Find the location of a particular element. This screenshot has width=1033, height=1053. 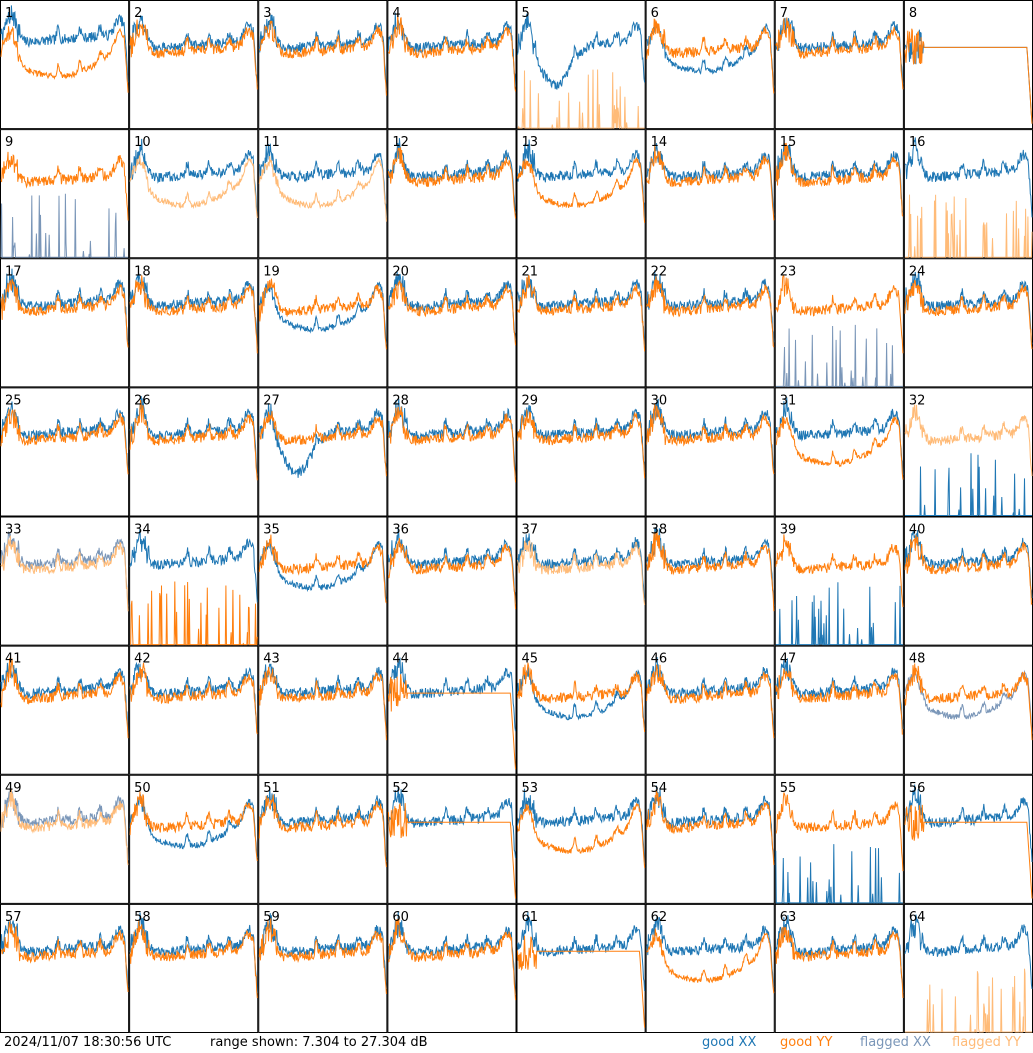

panel-17: 17 is located at coordinates (65, 323).